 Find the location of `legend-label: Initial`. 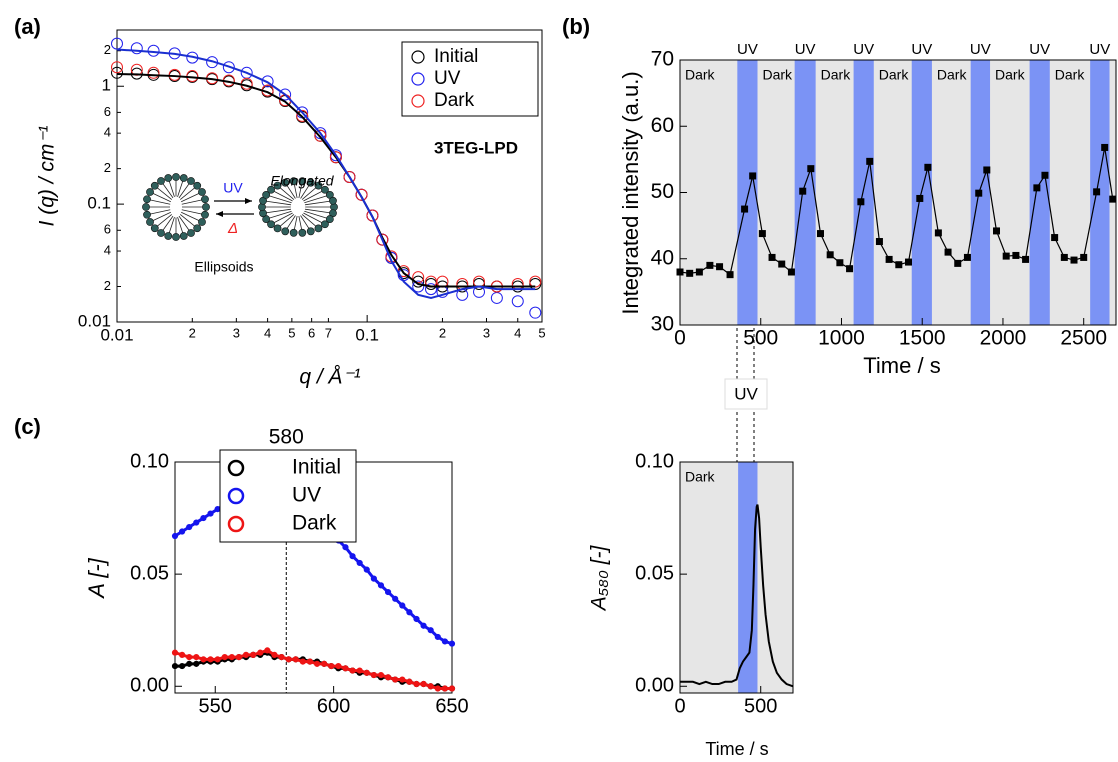

legend-label: Initial is located at coordinates (456, 56).